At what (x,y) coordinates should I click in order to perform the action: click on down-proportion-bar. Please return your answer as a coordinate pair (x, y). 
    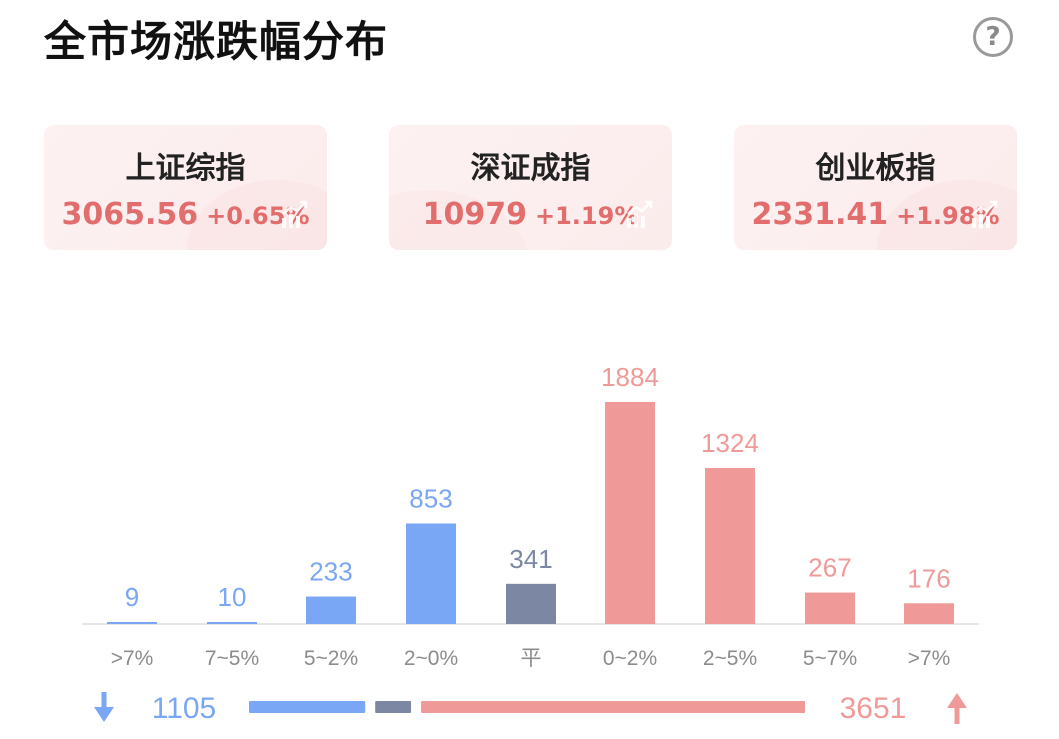
    Looking at the image, I should click on (307, 707).